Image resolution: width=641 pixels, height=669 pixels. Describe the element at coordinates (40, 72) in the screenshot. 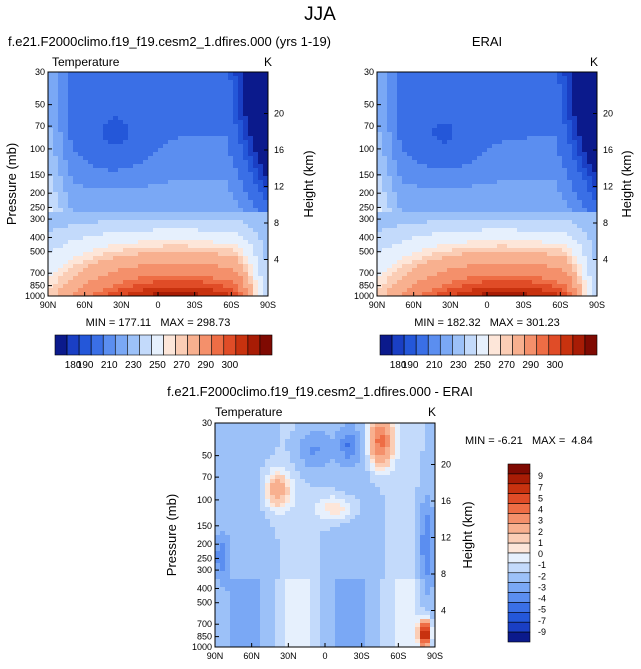

I see `y-tick-label: 30` at that location.